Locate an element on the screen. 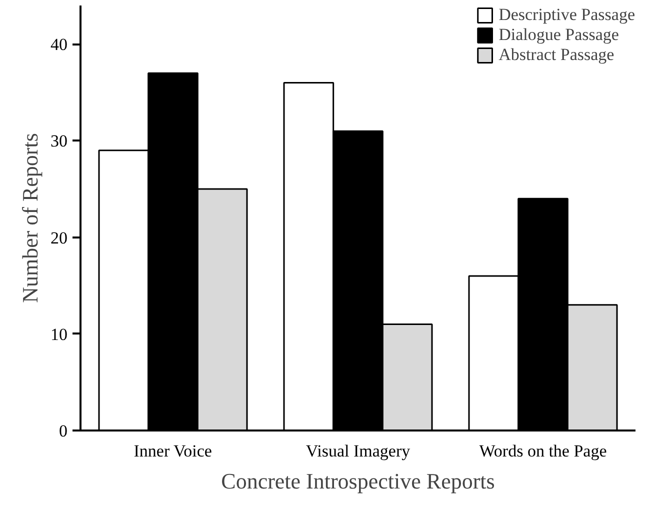 The height and width of the screenshot is (520, 650). x-tick-label: Words on the Page is located at coordinates (543, 451).